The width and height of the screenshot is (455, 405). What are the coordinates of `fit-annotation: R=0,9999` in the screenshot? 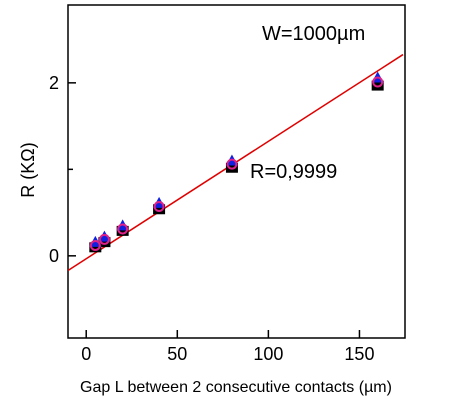 It's located at (293, 172).